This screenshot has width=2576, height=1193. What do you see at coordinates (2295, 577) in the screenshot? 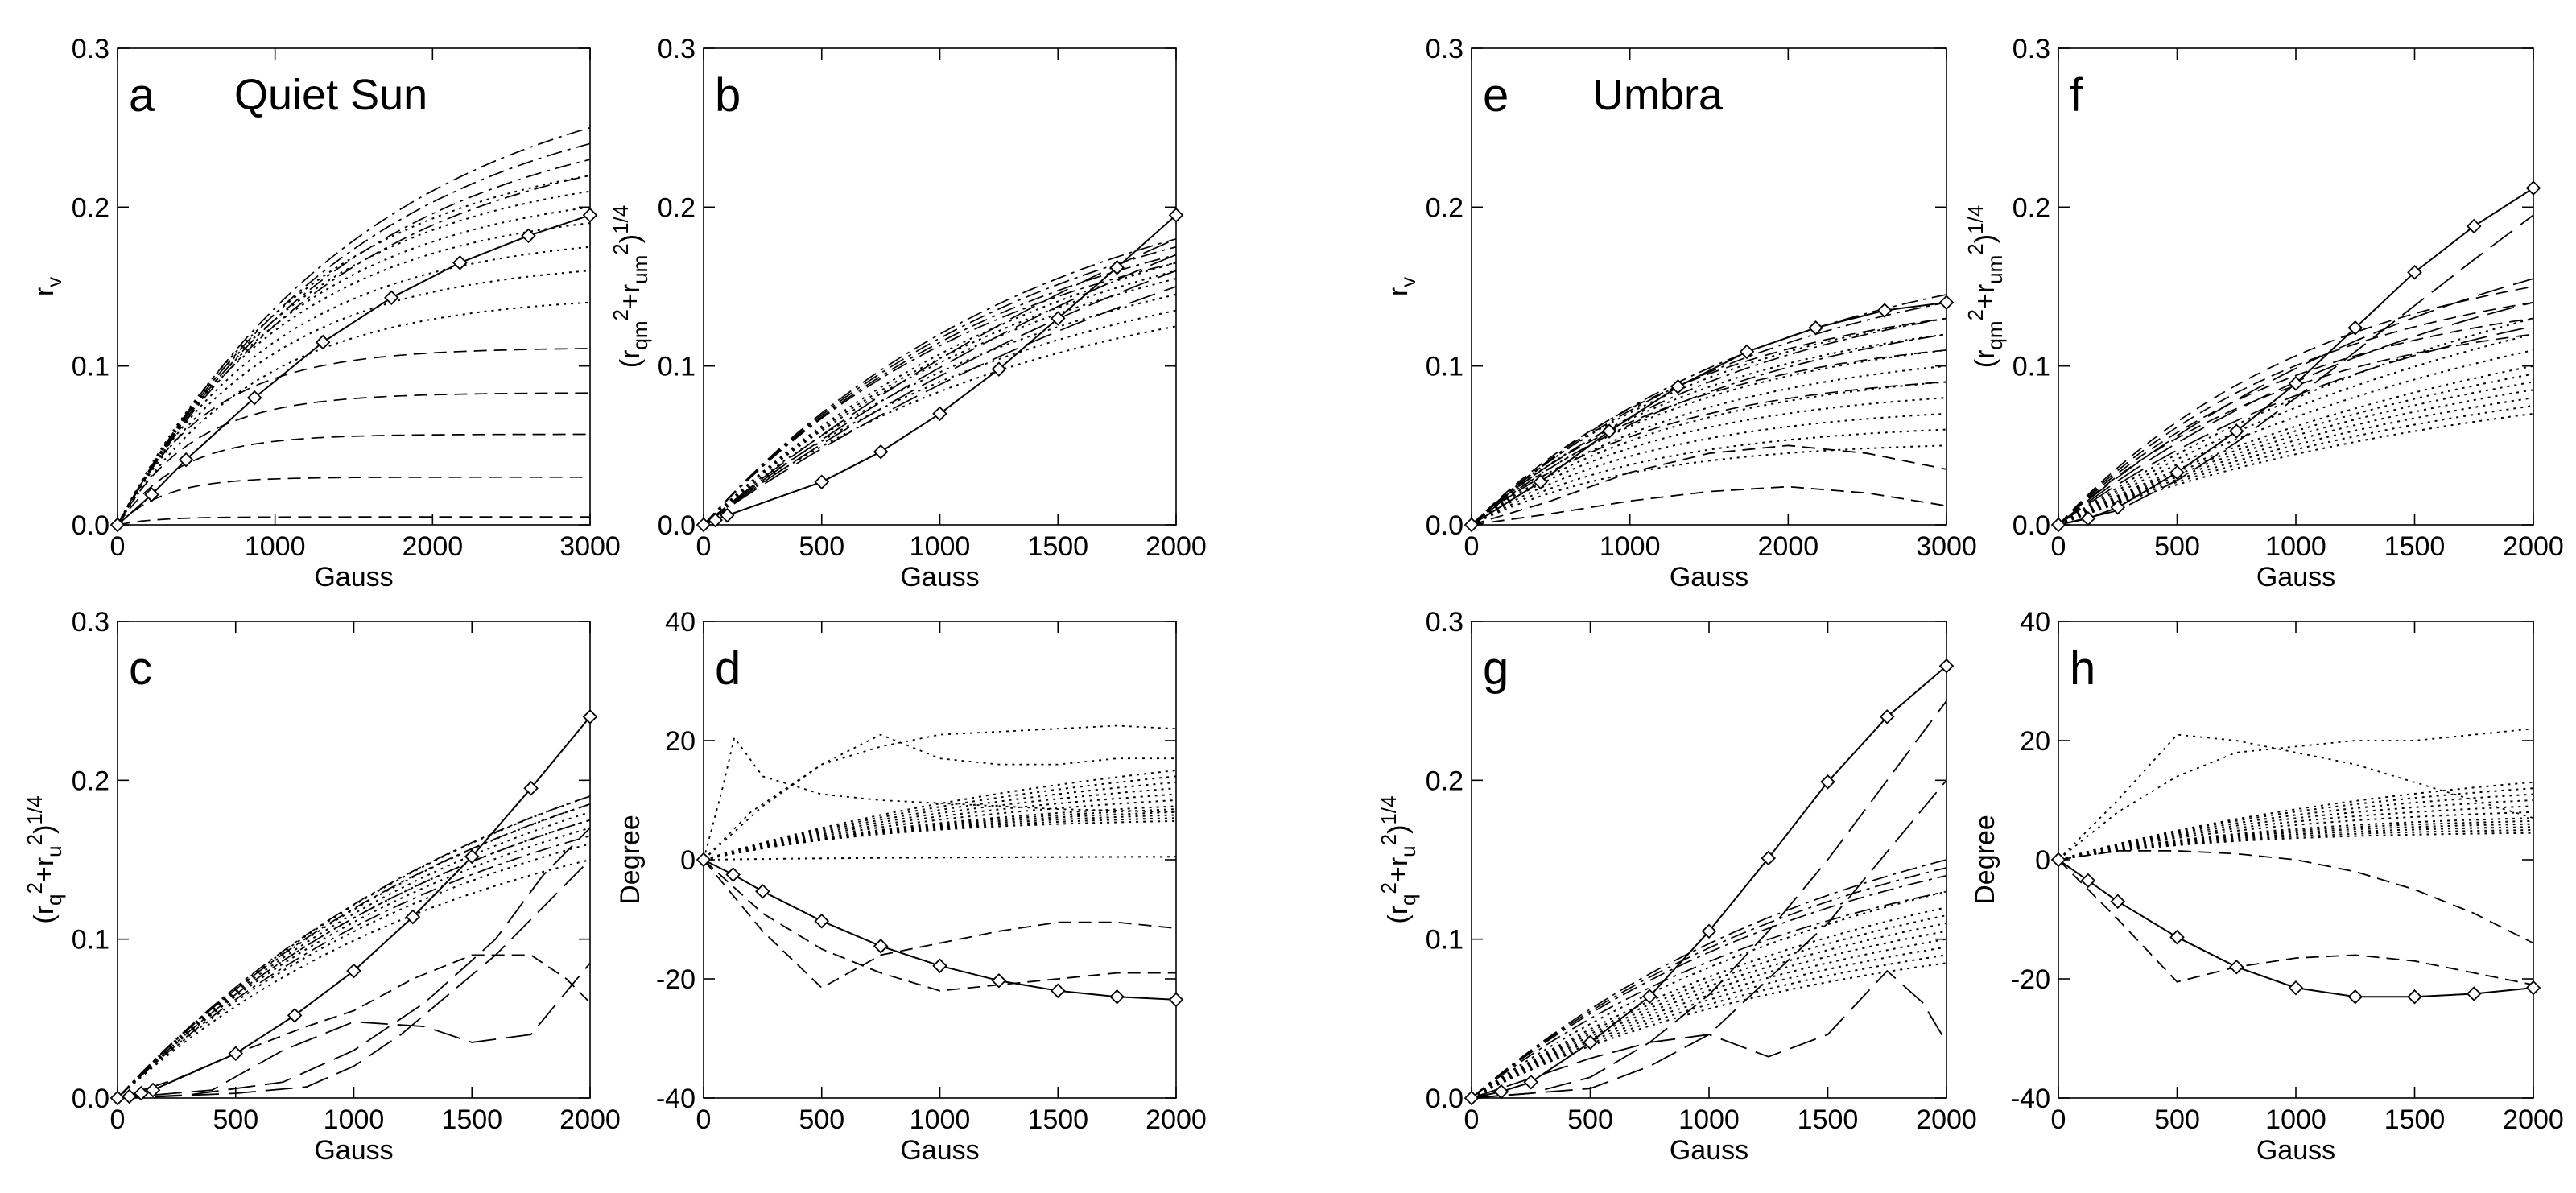
I see `x-axis-label: Gauss` at bounding box center [2295, 577].